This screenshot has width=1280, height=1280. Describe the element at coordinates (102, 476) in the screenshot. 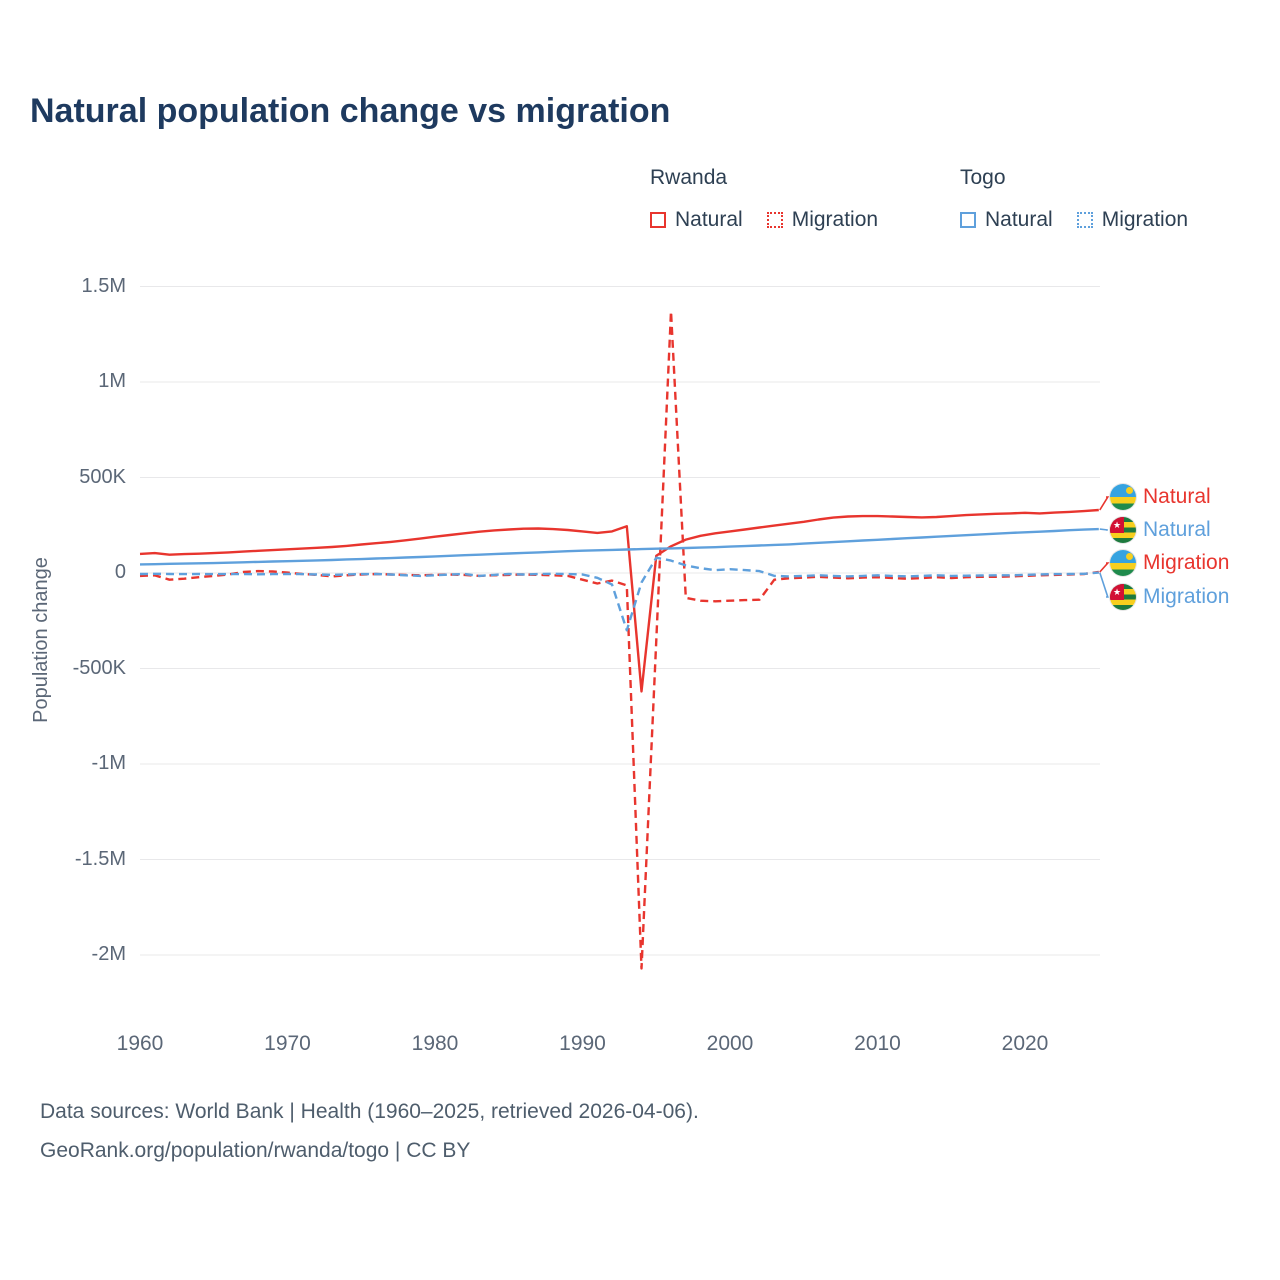

I see `y-tick-label: 500K` at that location.